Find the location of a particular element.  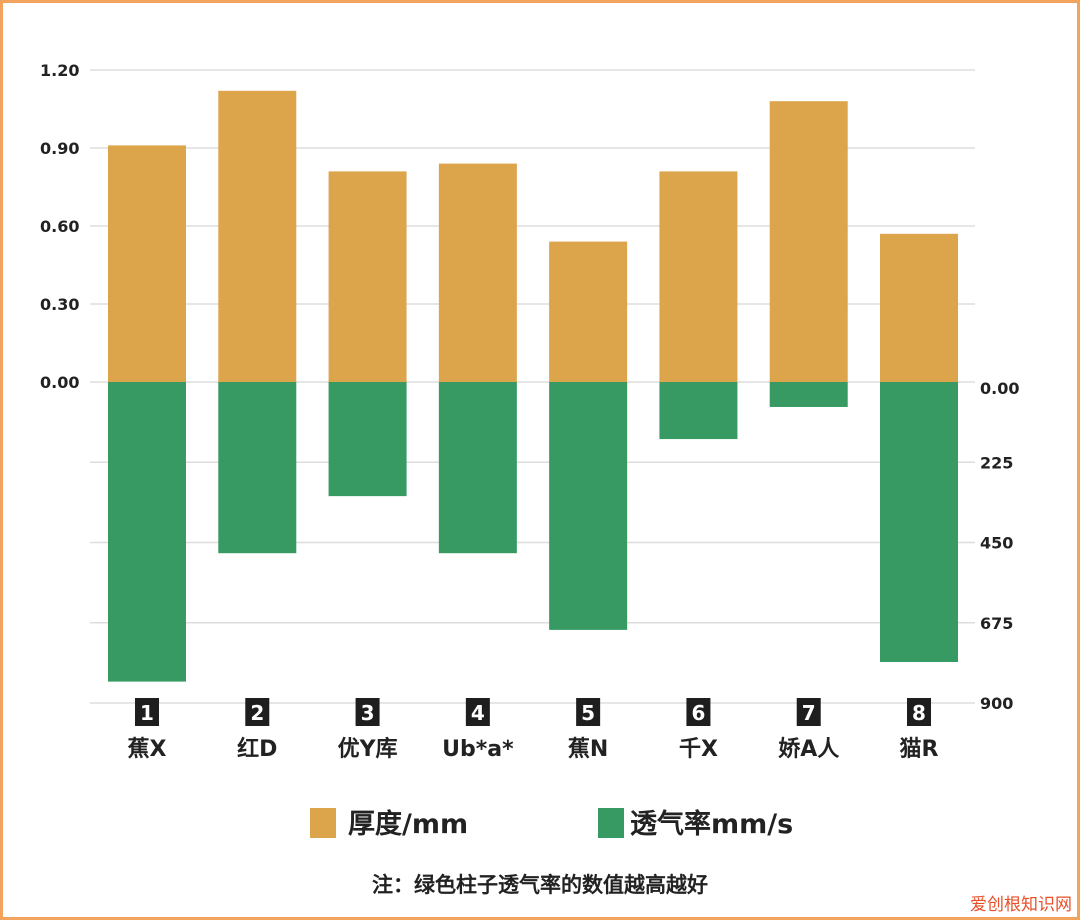

category-number: 6 is located at coordinates (698, 713).